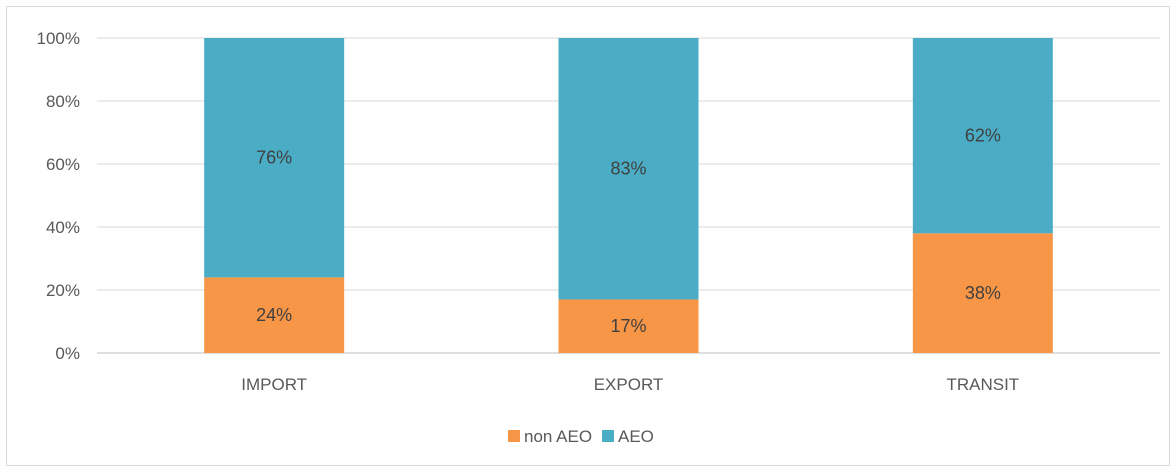 The height and width of the screenshot is (473, 1176). What do you see at coordinates (558, 436) in the screenshot?
I see `legend-label: non AEO` at bounding box center [558, 436].